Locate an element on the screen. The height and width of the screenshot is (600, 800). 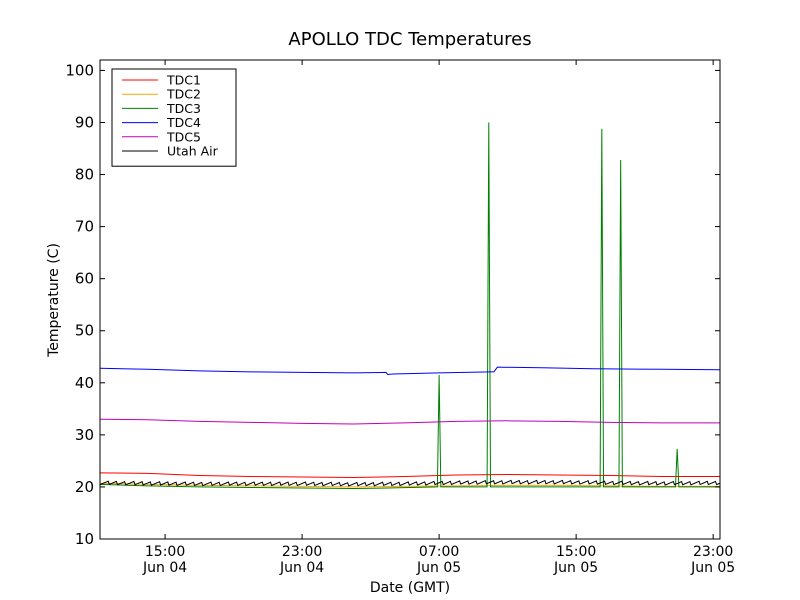
x-tick-label-time: 07:00 is located at coordinates (439, 552).